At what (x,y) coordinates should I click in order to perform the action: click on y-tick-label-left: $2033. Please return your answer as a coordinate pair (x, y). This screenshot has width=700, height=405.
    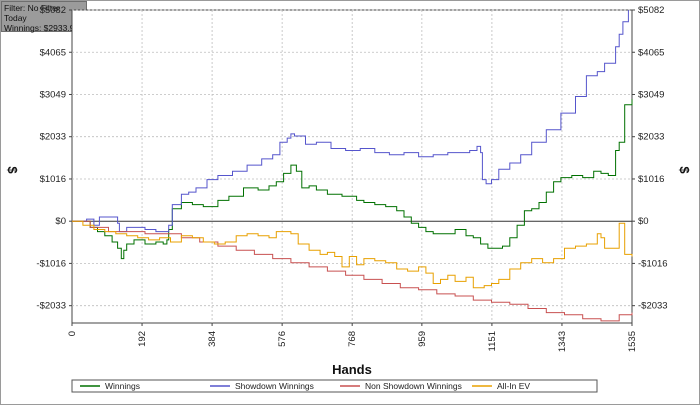
    Looking at the image, I should click on (53, 137).